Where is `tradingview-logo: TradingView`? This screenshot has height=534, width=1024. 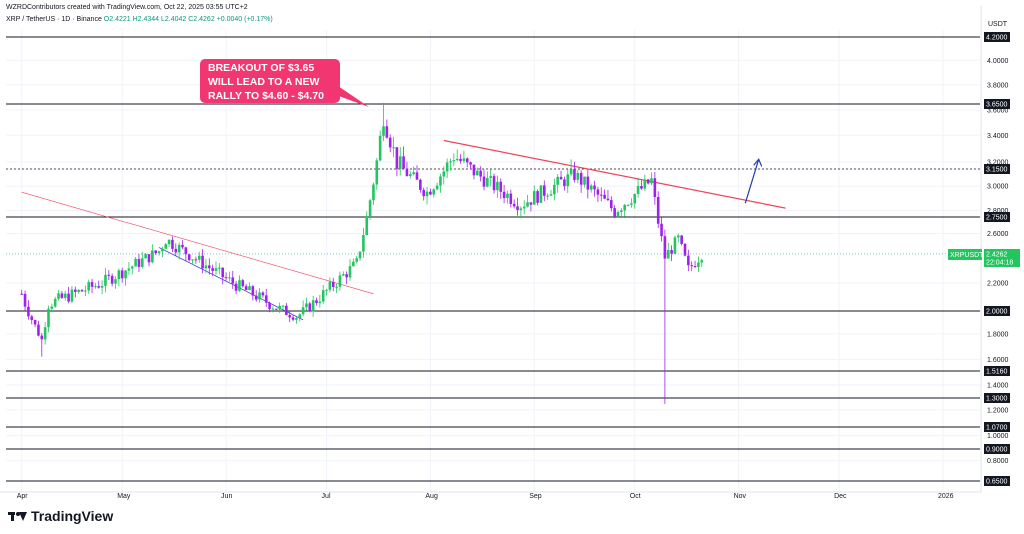
tradingview-logo: TradingView is located at coordinates (60, 516).